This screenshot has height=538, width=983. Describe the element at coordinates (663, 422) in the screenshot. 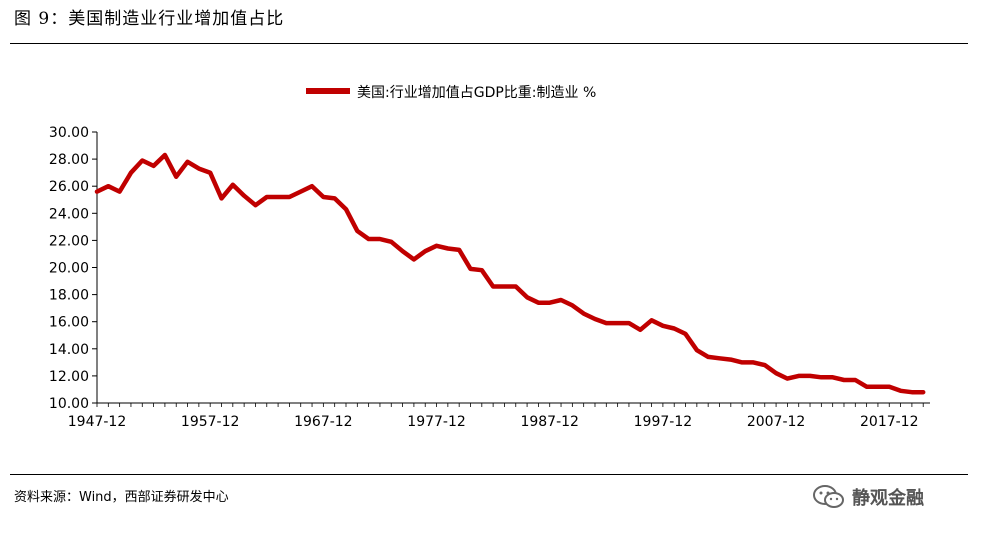

I see `x-tick-label: 1997-12` at that location.